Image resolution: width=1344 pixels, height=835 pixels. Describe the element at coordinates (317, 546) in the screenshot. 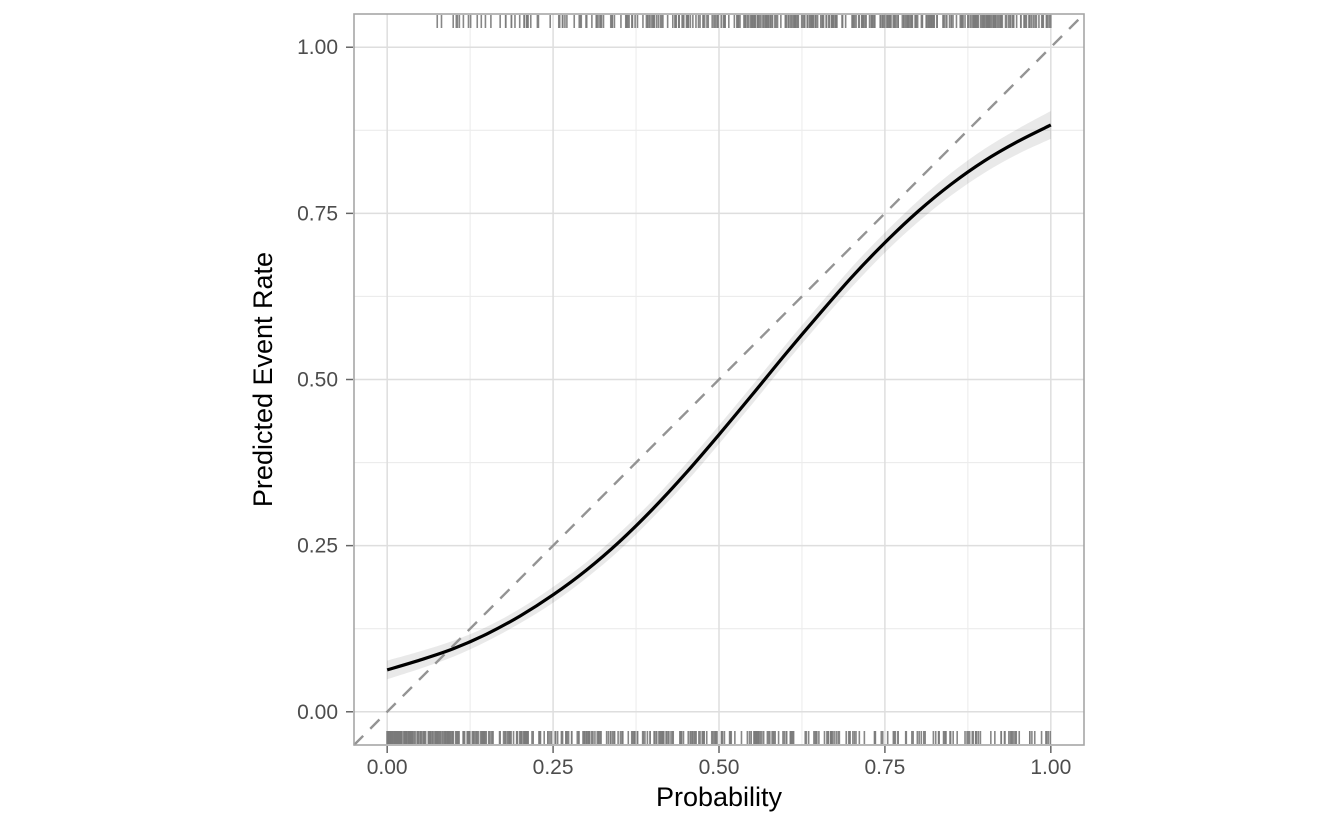

I see `y-tick-label: 0.25` at that location.